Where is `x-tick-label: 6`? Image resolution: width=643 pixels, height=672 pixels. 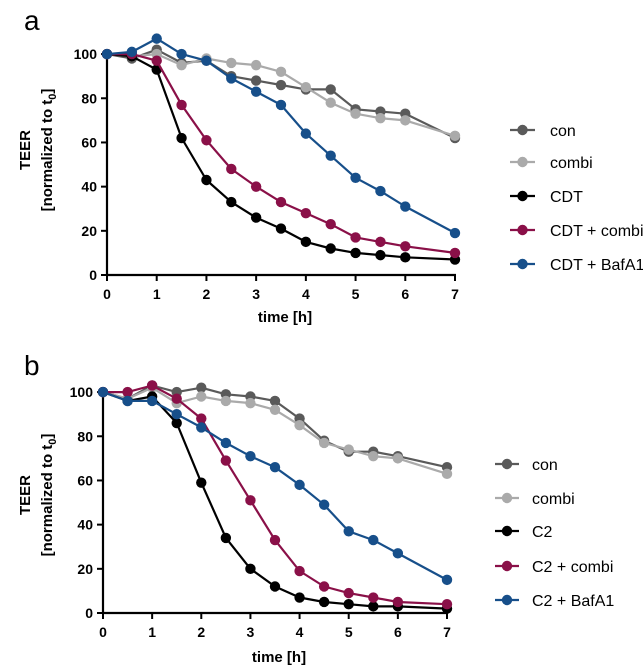
x-tick-label: 6 is located at coordinates (405, 294).